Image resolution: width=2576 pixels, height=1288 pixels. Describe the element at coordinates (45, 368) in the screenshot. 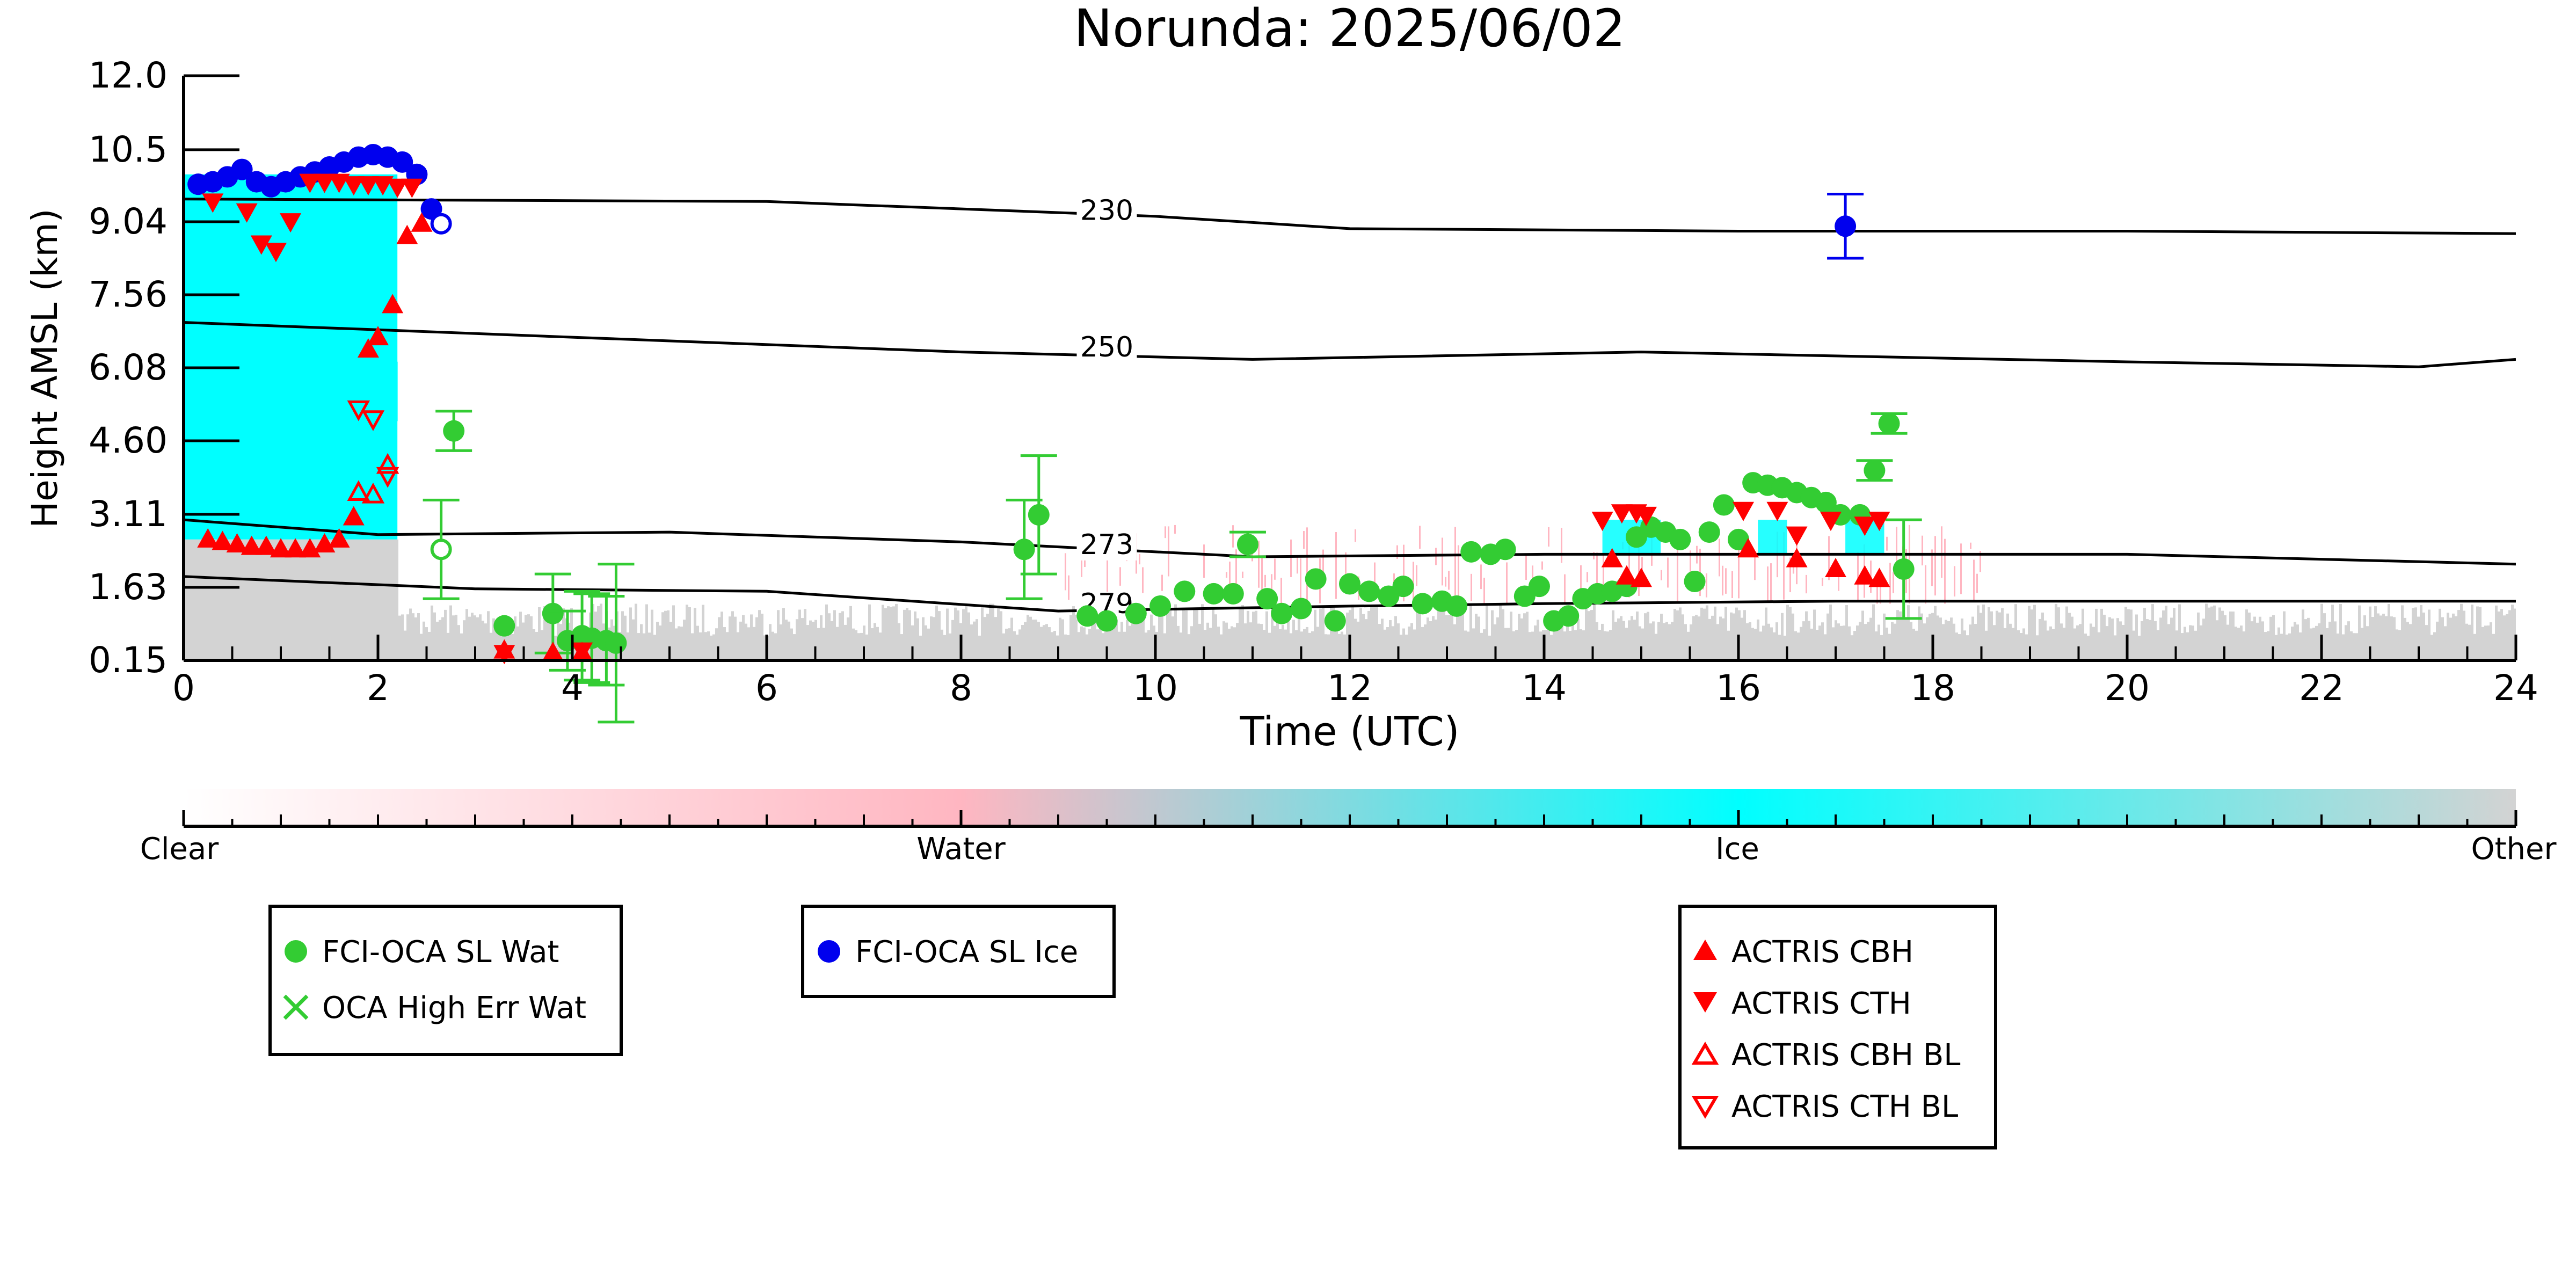

I see `y-axis-label: Height AMSL (km)` at that location.